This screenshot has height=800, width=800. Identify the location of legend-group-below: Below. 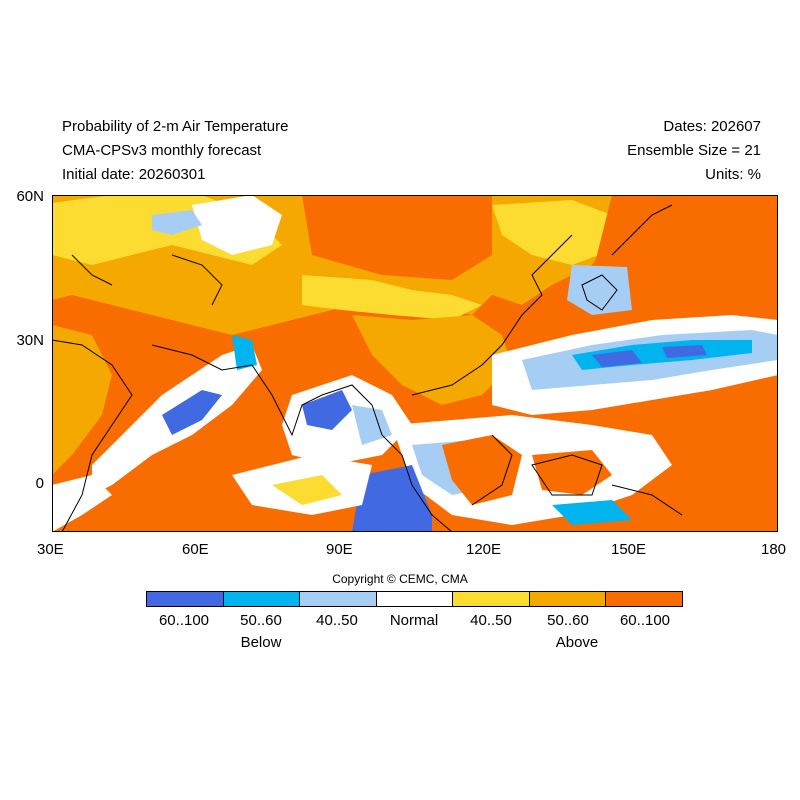
(261, 642).